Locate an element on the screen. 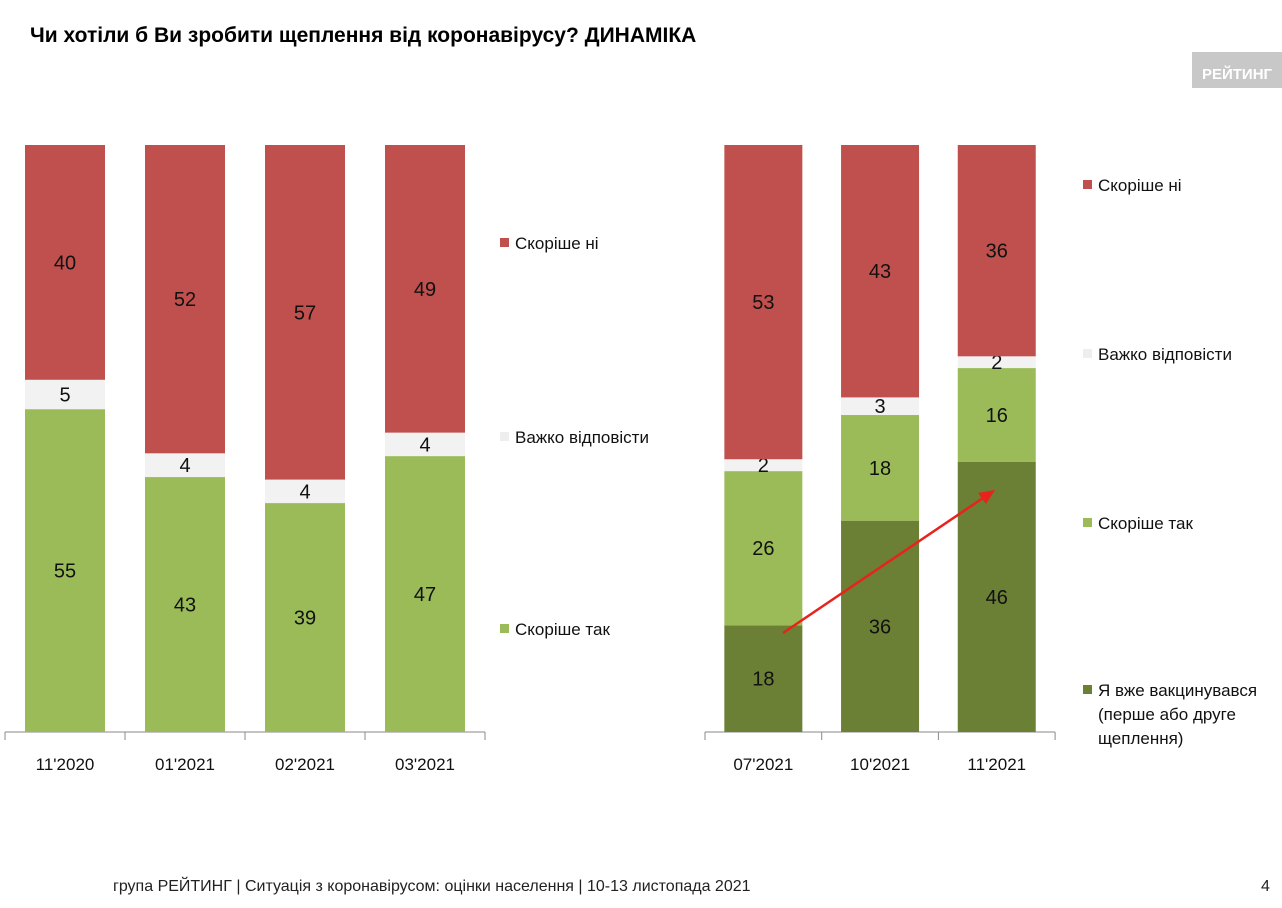 The height and width of the screenshot is (908, 1282). x-tick-label: 07'2021 is located at coordinates (763, 764).